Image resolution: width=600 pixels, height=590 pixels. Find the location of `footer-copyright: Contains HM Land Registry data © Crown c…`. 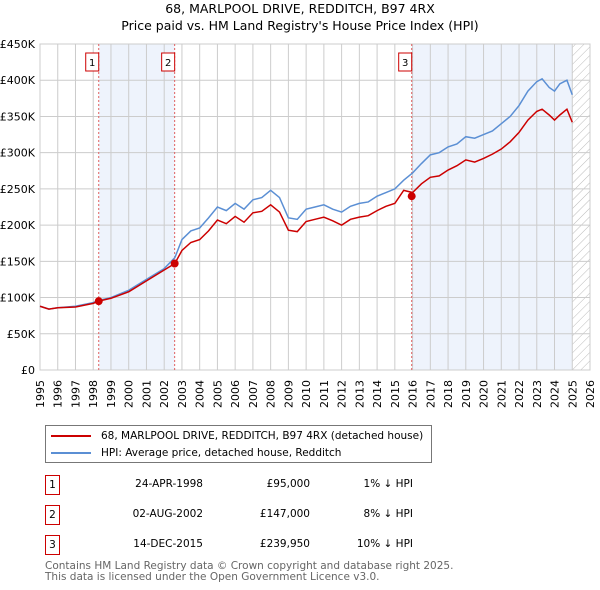

footer-copyright: Contains HM Land Registry data © Crown c… is located at coordinates (249, 566).